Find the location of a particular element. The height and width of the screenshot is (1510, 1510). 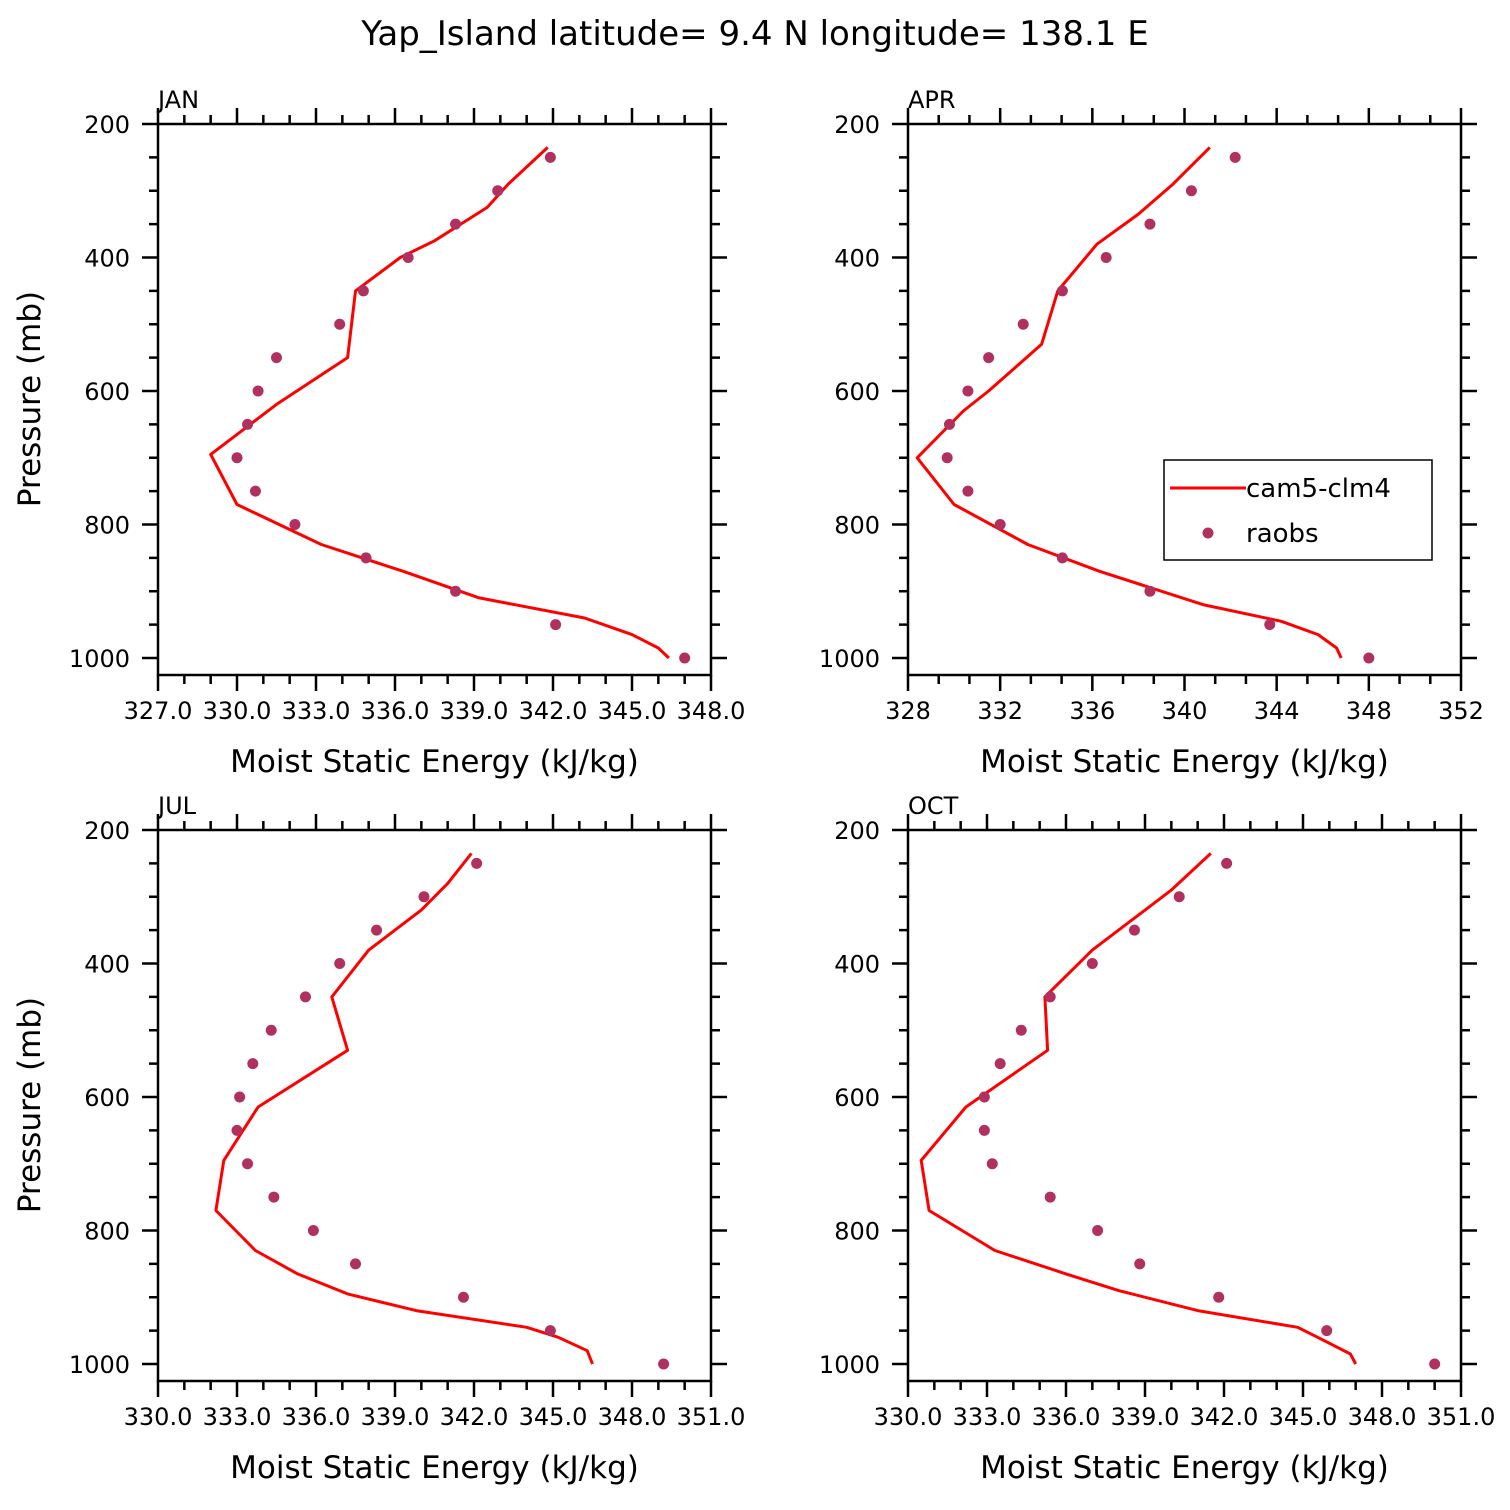

y-tick-label-oct: 600 is located at coordinates (857, 1098).